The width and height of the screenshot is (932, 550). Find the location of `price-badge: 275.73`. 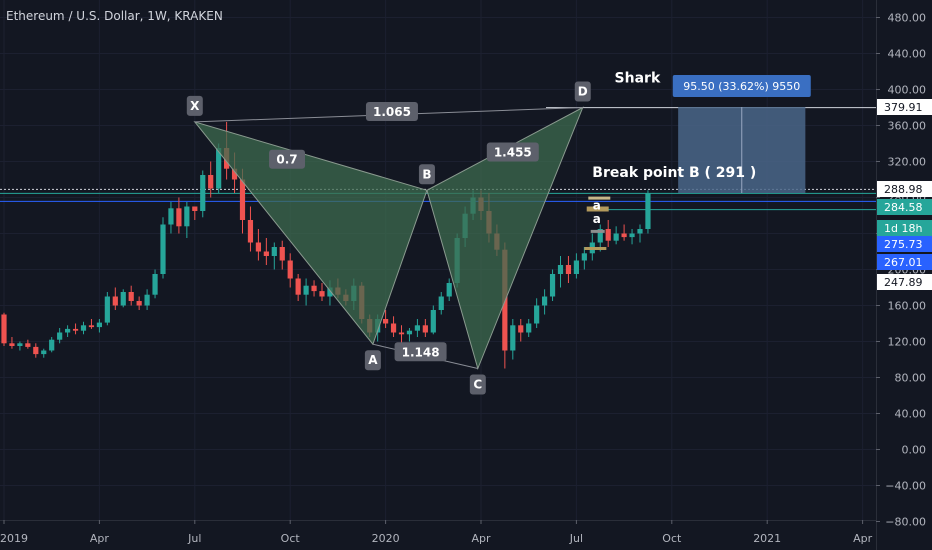

price-badge: 275.73 is located at coordinates (904, 244).